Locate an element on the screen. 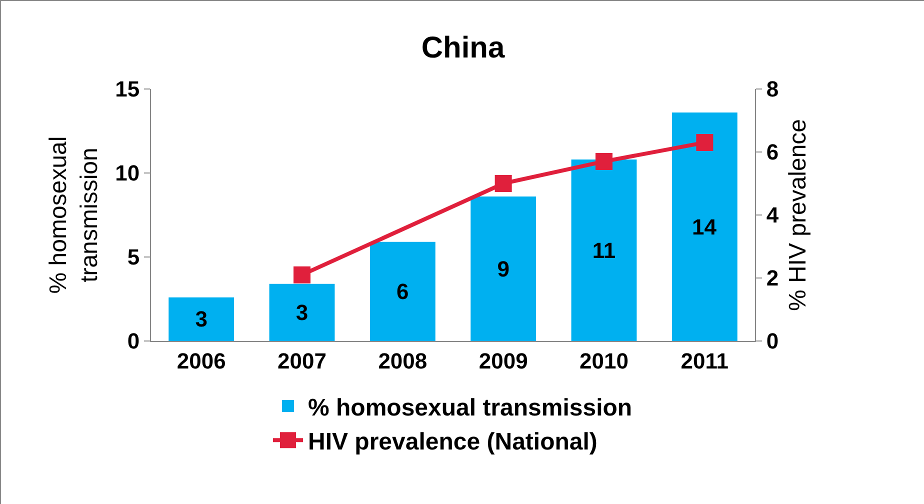  y2-tick-label: 8 is located at coordinates (772, 89).